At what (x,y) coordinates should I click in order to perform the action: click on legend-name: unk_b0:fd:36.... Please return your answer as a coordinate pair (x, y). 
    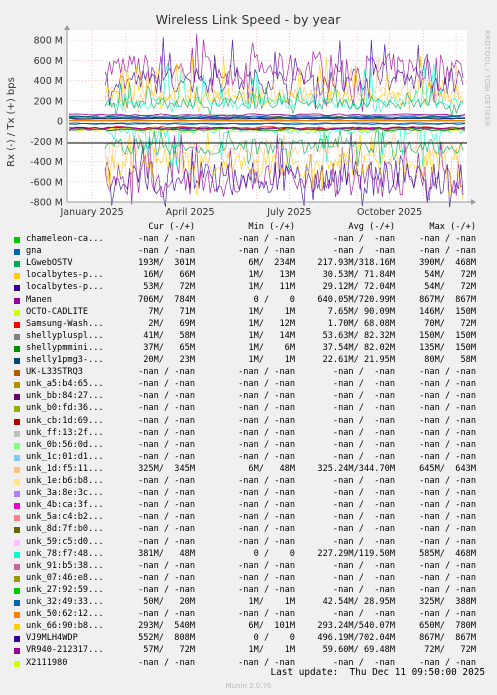
    Looking at the image, I should click on (65, 408).